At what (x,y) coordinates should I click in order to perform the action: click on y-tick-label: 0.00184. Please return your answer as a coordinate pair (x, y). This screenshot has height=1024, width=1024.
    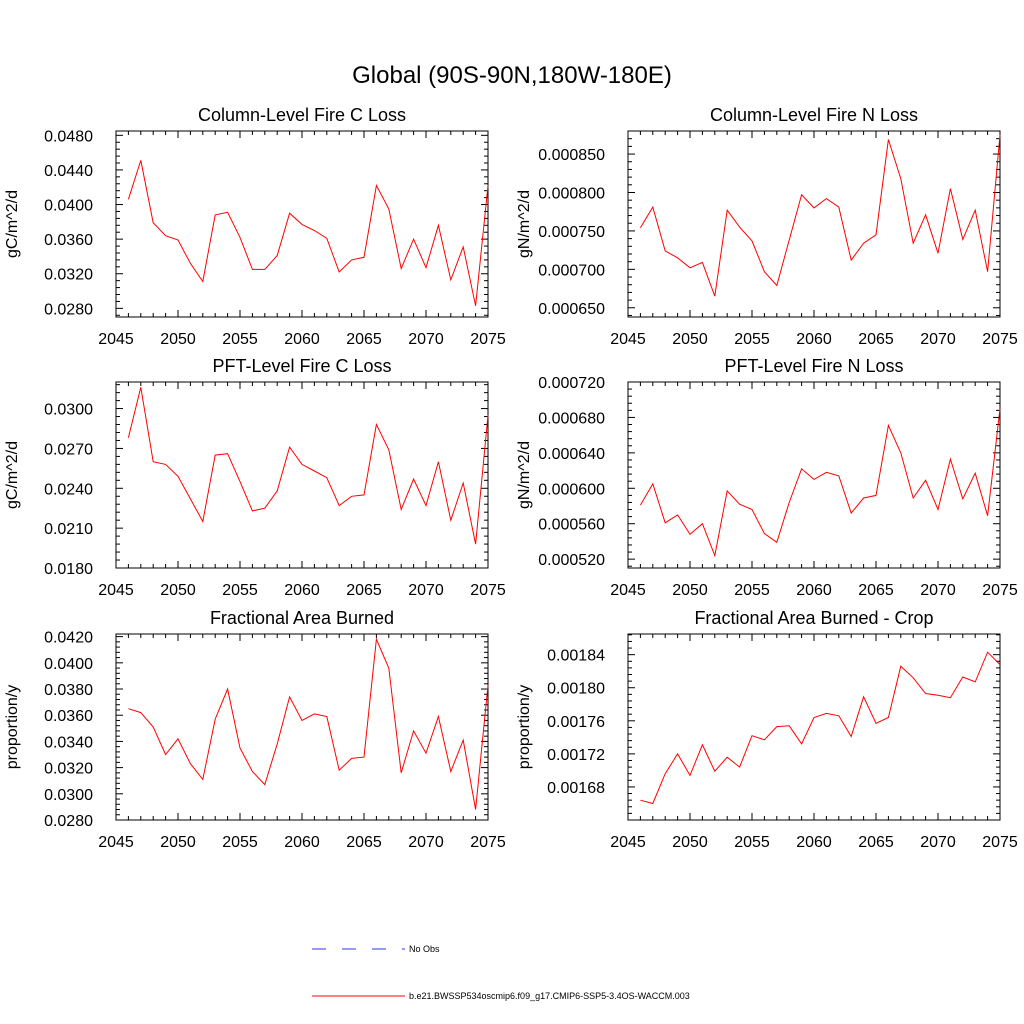
    Looking at the image, I should click on (576, 656).